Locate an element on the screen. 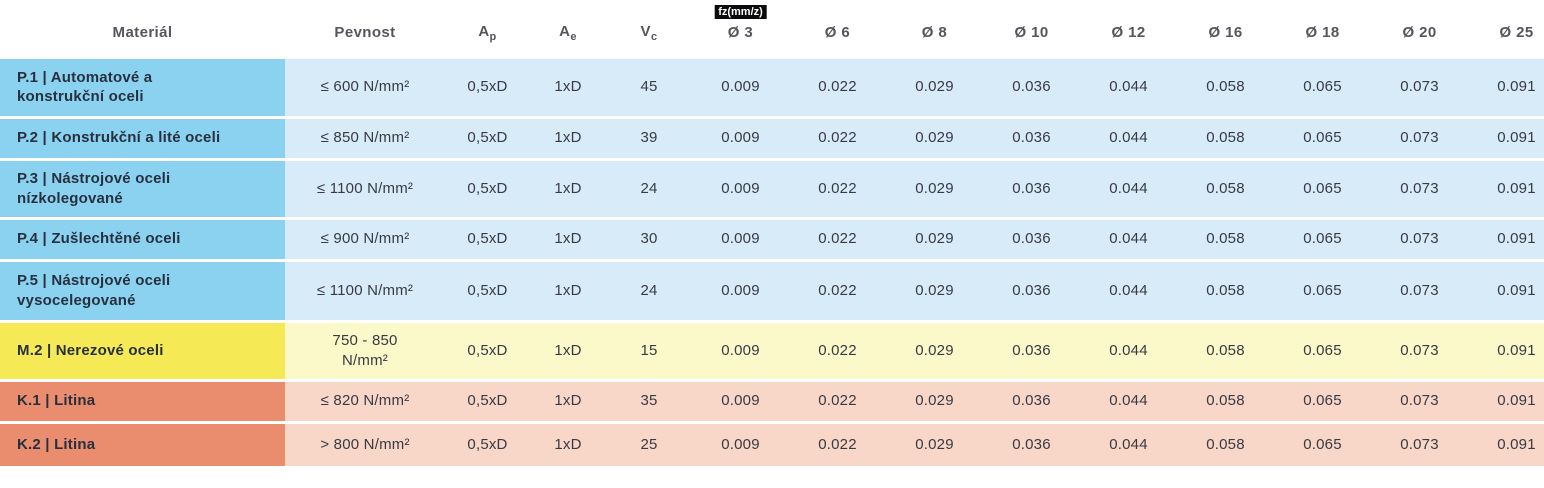 The image size is (1544, 488). column-header-label: Ø 25 is located at coordinates (1516, 33).